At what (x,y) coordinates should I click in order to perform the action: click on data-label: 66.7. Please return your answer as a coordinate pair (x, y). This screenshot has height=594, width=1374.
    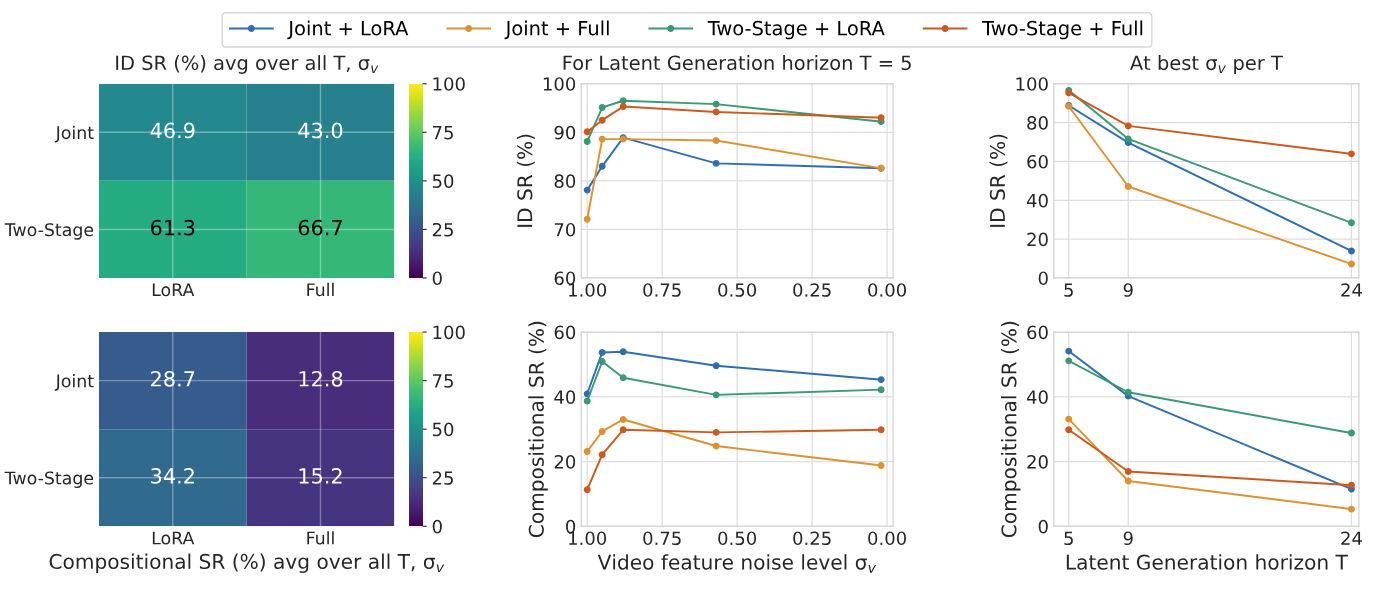
    Looking at the image, I should click on (320, 227).